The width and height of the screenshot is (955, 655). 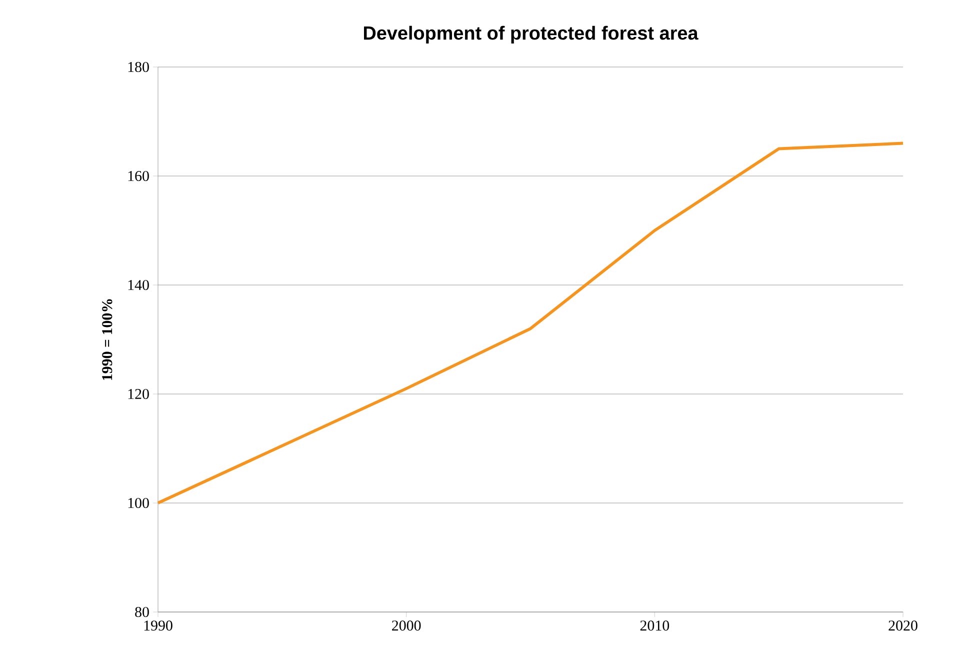 I want to click on y-tick-label: 80, so click(x=142, y=612).